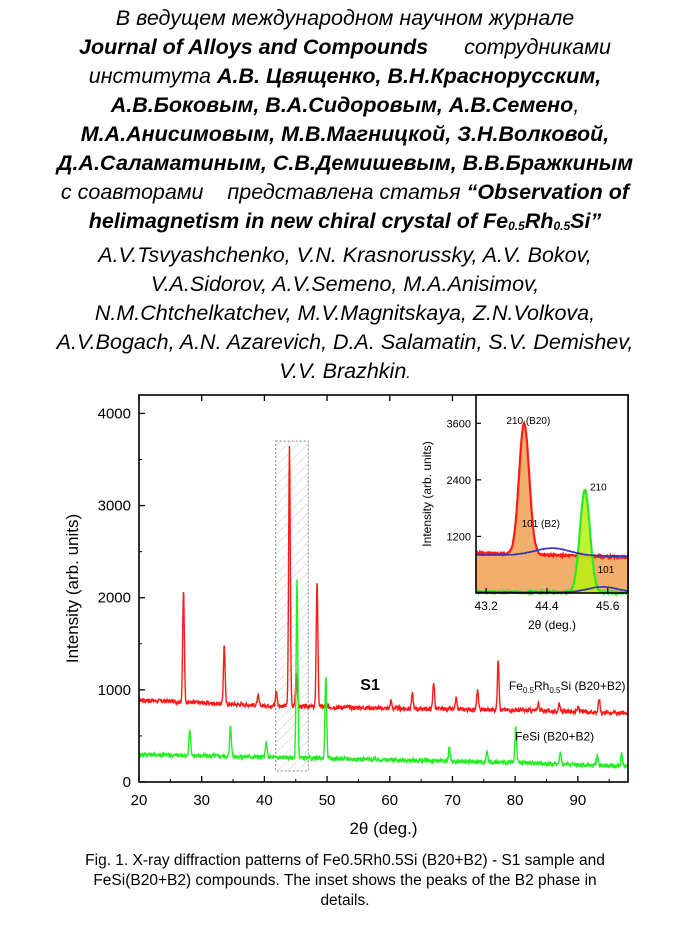 Image resolution: width=690 pixels, height=935 pixels. What do you see at coordinates (539, 221) in the screenshot?
I see `title-rh: Rh` at bounding box center [539, 221].